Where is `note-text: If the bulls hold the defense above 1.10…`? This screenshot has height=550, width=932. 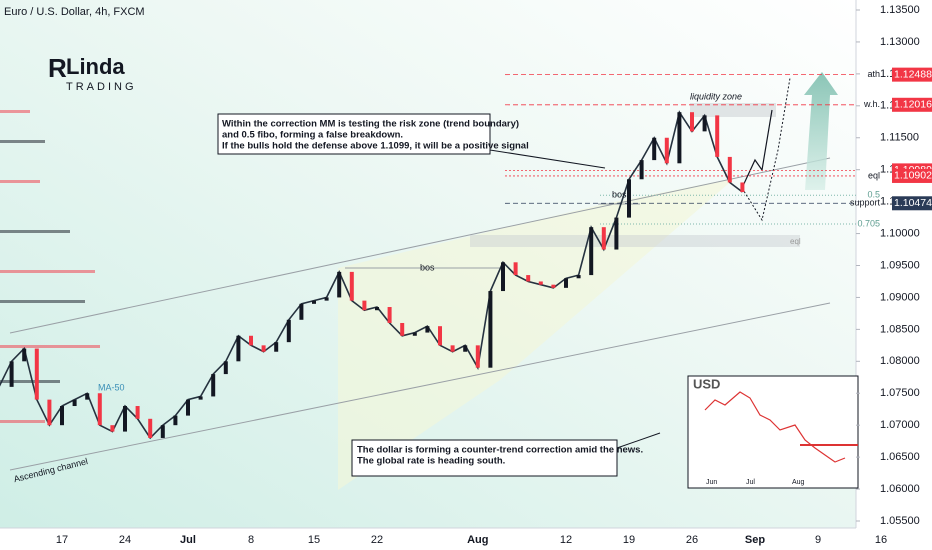
note-text: If the bulls hold the defense above 1.10… is located at coordinates (375, 146).